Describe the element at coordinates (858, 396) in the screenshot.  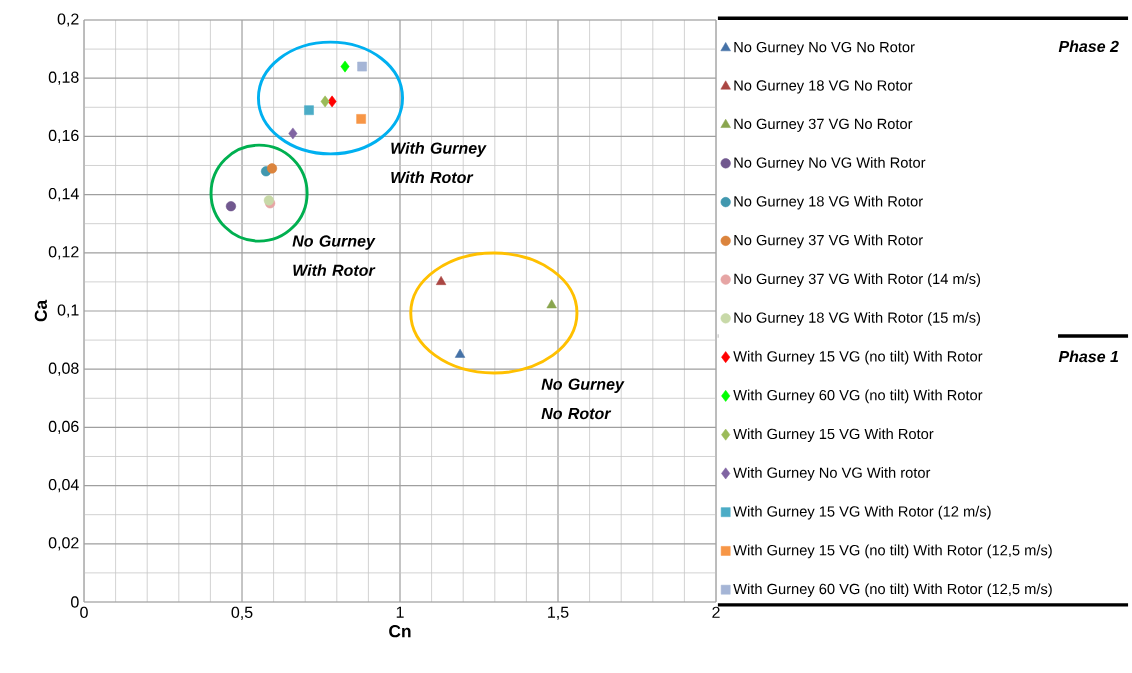
I see `legend-label: With Gurney 60 VG (no tilt) With Rotor` at that location.